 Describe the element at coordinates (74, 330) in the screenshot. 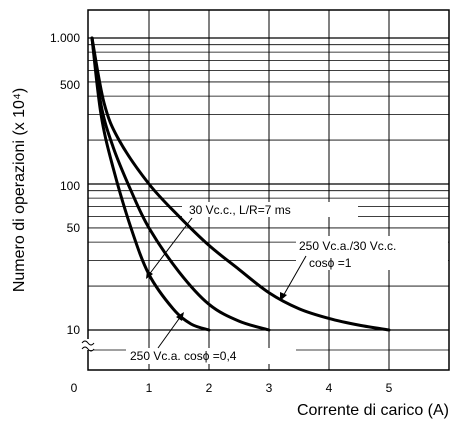

I see `y-tick-label: 10` at that location.